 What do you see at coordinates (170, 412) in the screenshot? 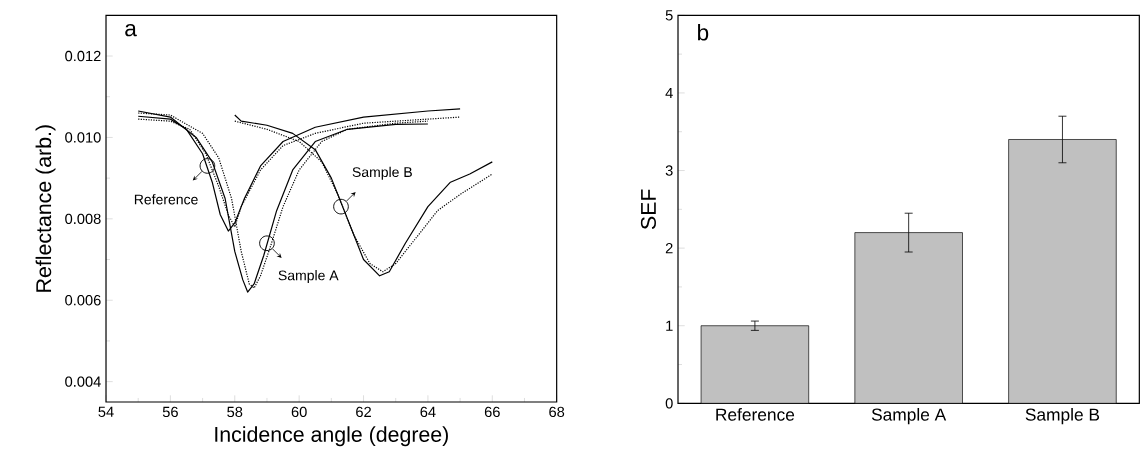
I see `x-tick-label: 56` at bounding box center [170, 412].